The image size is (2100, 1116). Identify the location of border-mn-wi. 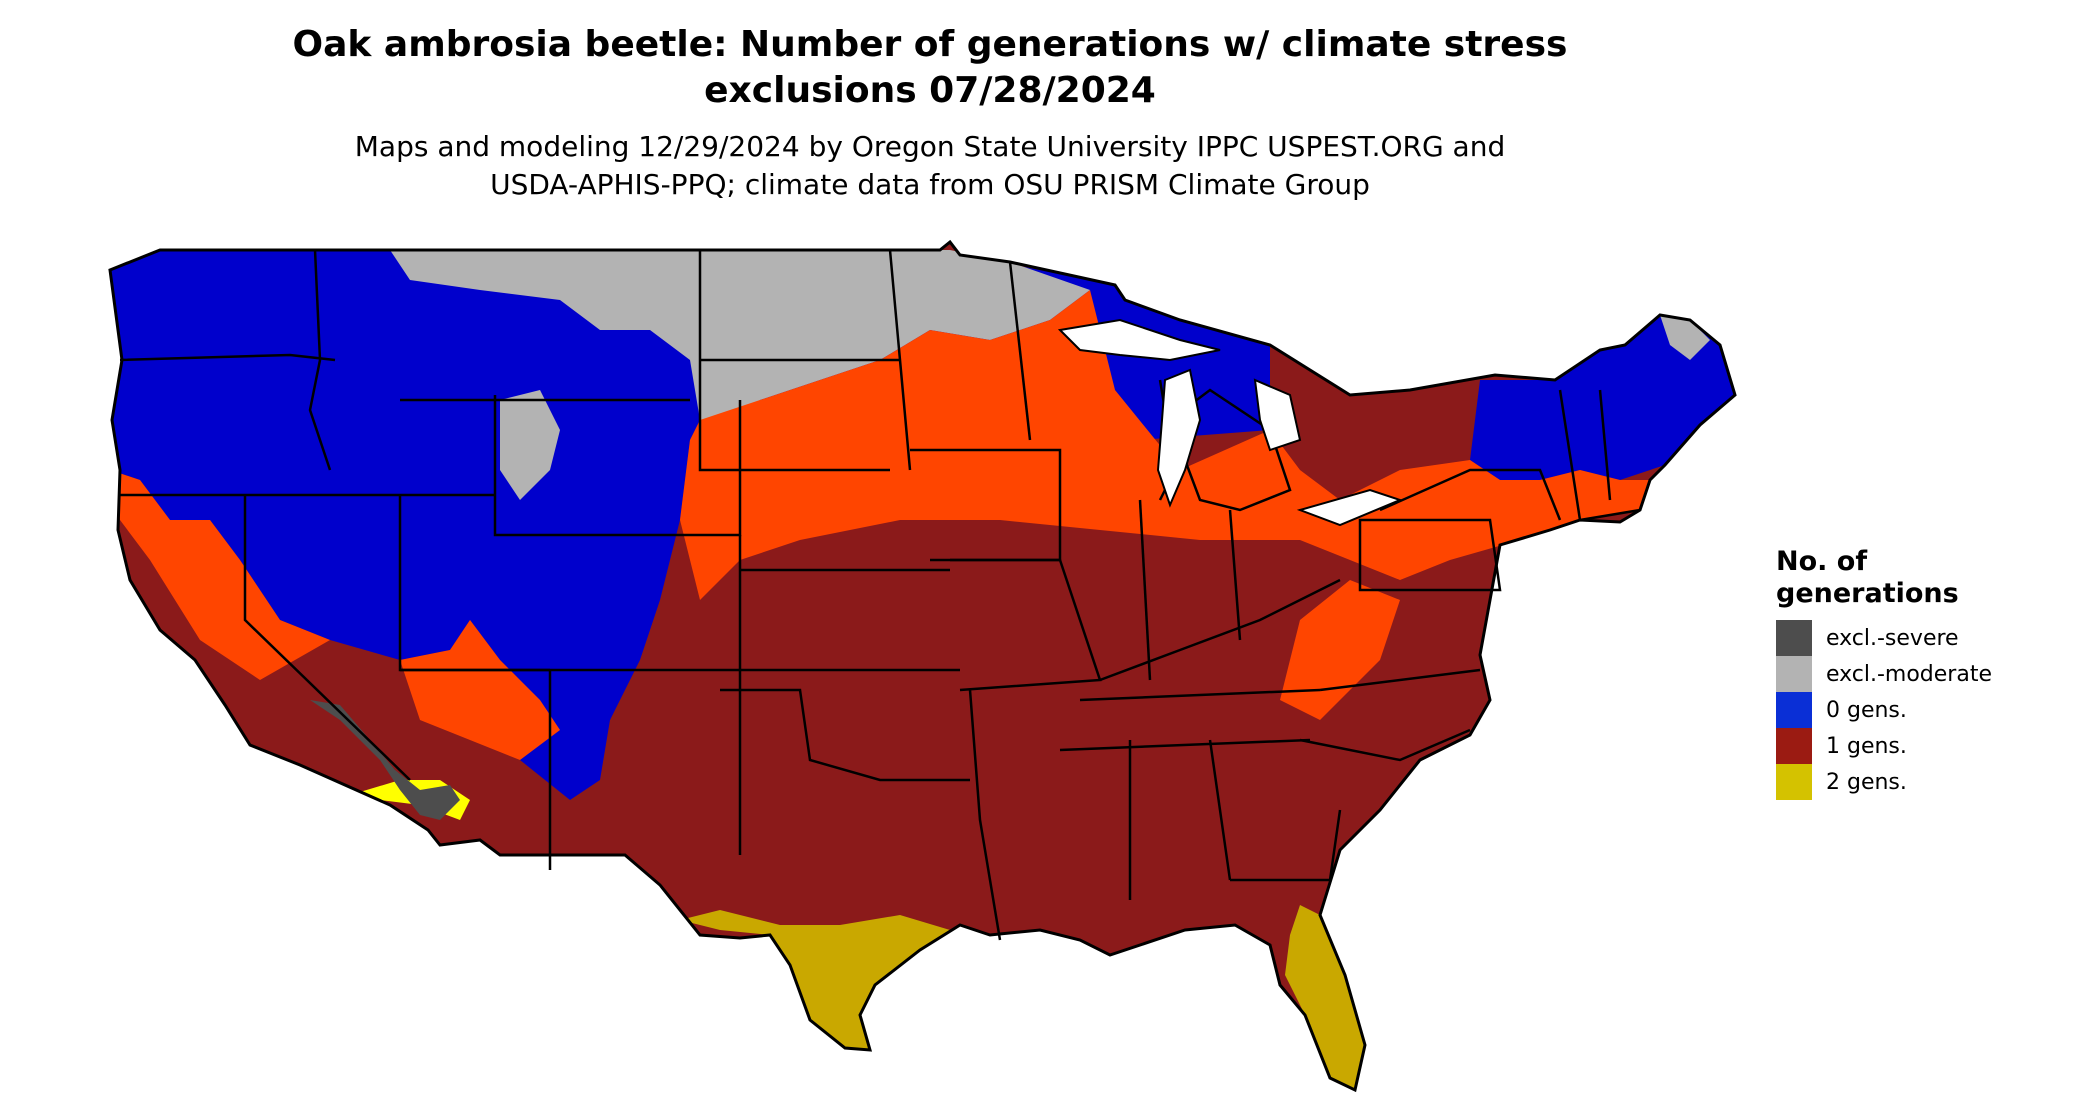
(1020, 351).